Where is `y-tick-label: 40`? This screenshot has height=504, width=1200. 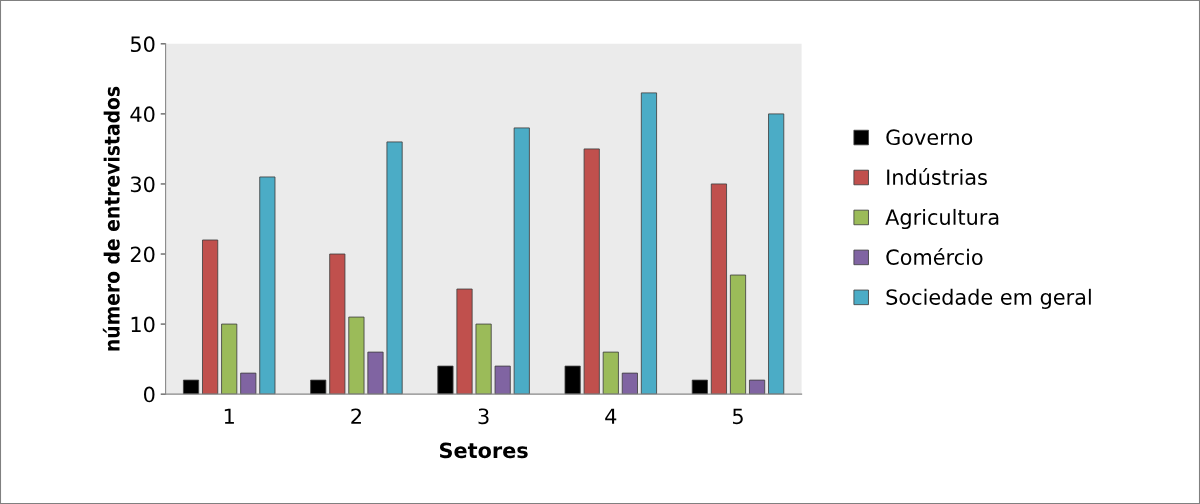
y-tick-label: 40 is located at coordinates (142, 114).